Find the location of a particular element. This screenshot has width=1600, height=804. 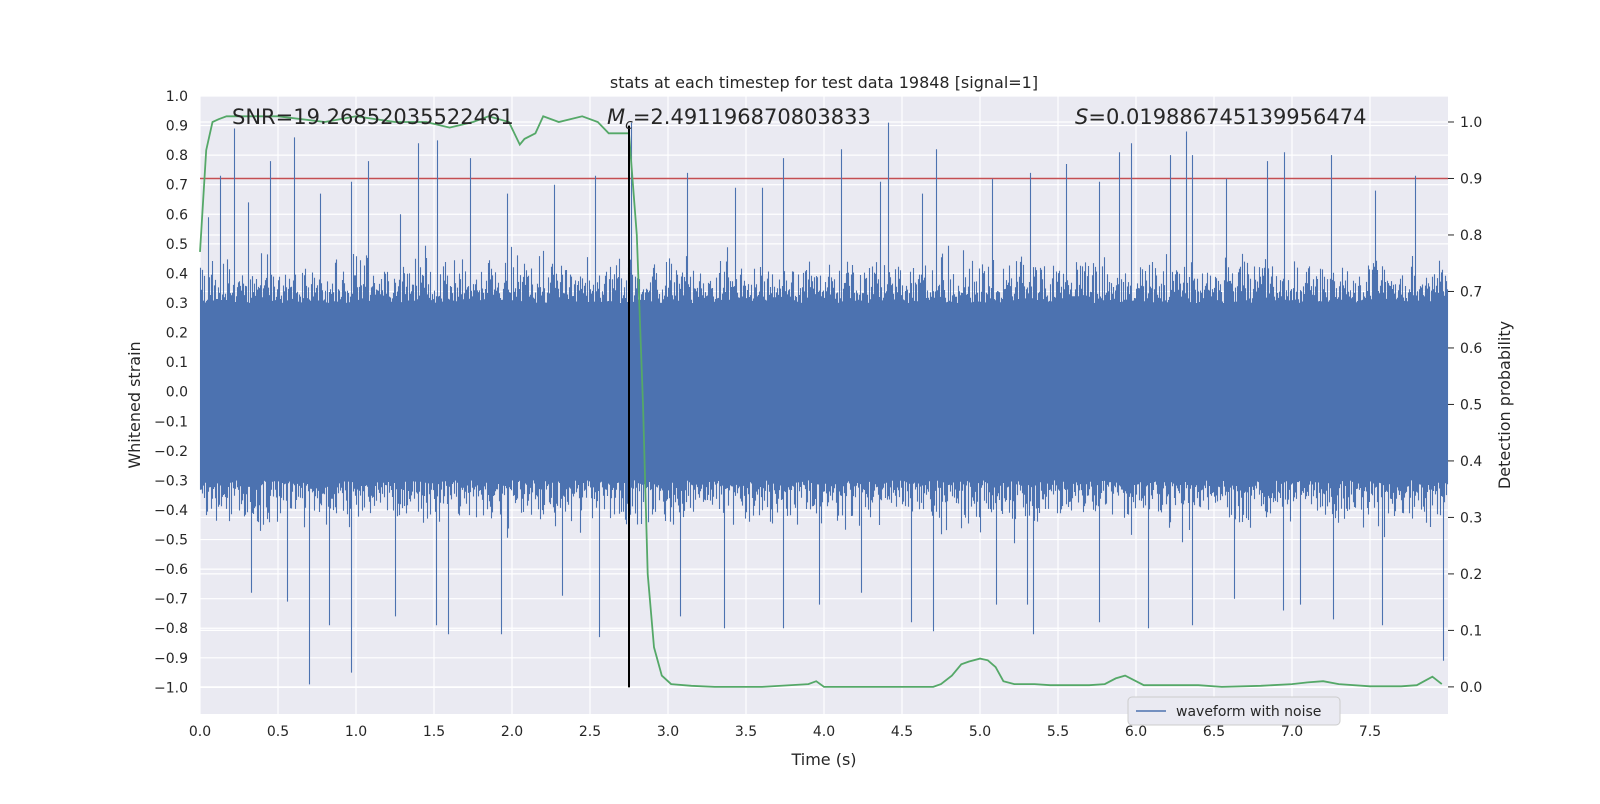

legend: waveform with noise is located at coordinates (1234, 711).